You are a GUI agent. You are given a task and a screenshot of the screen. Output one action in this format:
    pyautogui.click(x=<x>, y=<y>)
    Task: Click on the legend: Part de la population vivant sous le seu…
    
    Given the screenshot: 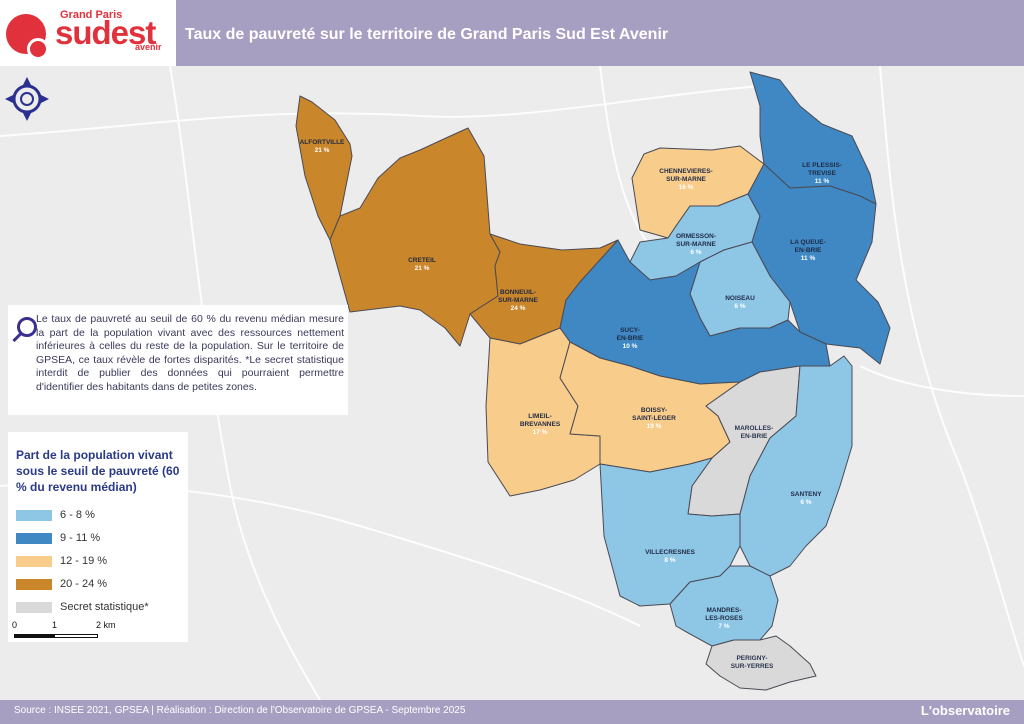 What is the action you would take?
    pyautogui.click(x=98, y=537)
    